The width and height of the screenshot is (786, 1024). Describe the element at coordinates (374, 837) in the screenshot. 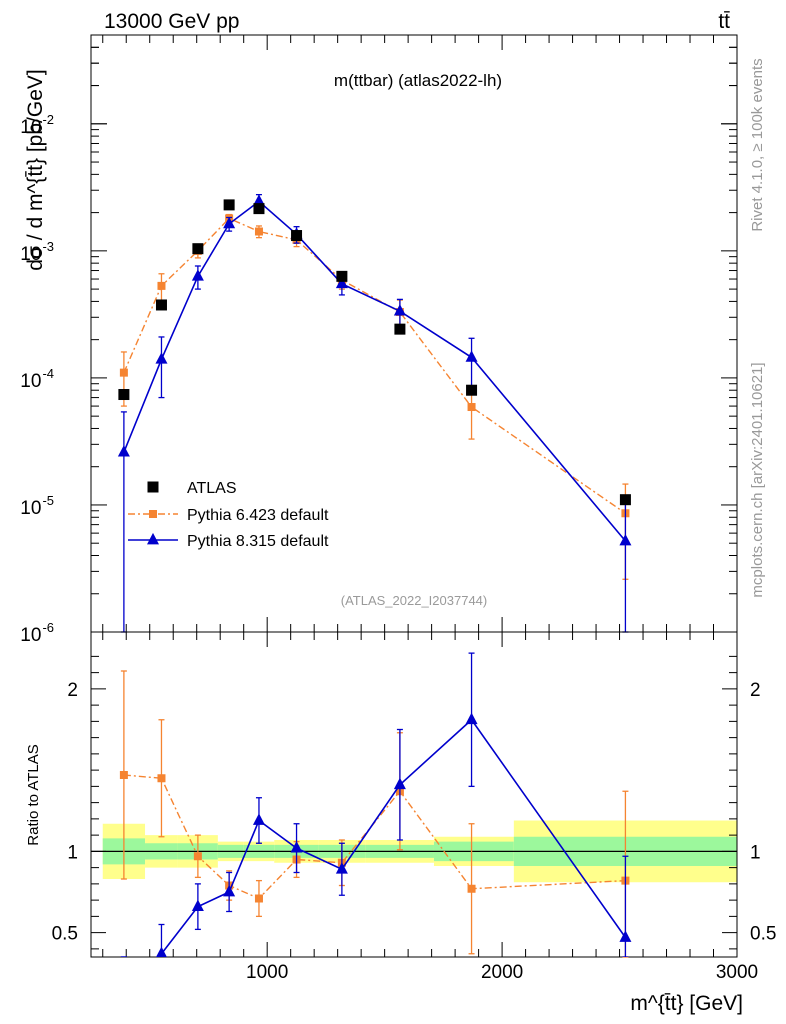

I see `ratio-pythia6-line` at that location.